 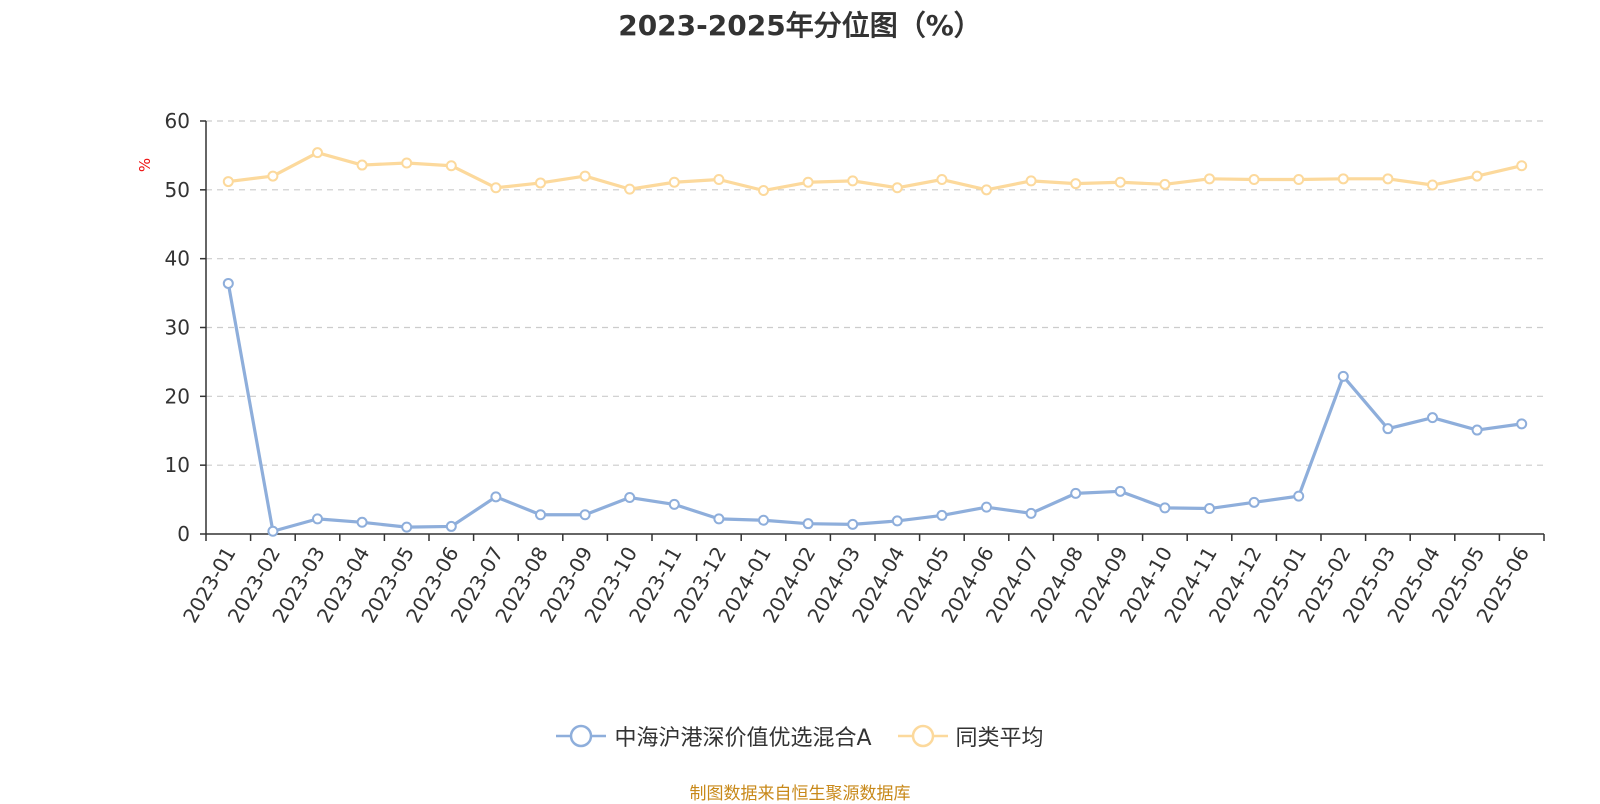 I want to click on legend-label-fund: 中海沪港深价值优选混合A, so click(x=743, y=738).